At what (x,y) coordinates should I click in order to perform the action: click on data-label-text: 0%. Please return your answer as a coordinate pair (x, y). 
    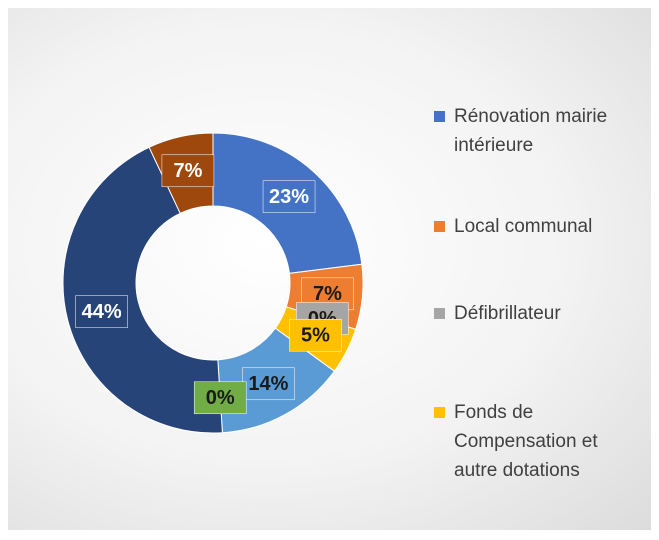
    Looking at the image, I should click on (220, 398).